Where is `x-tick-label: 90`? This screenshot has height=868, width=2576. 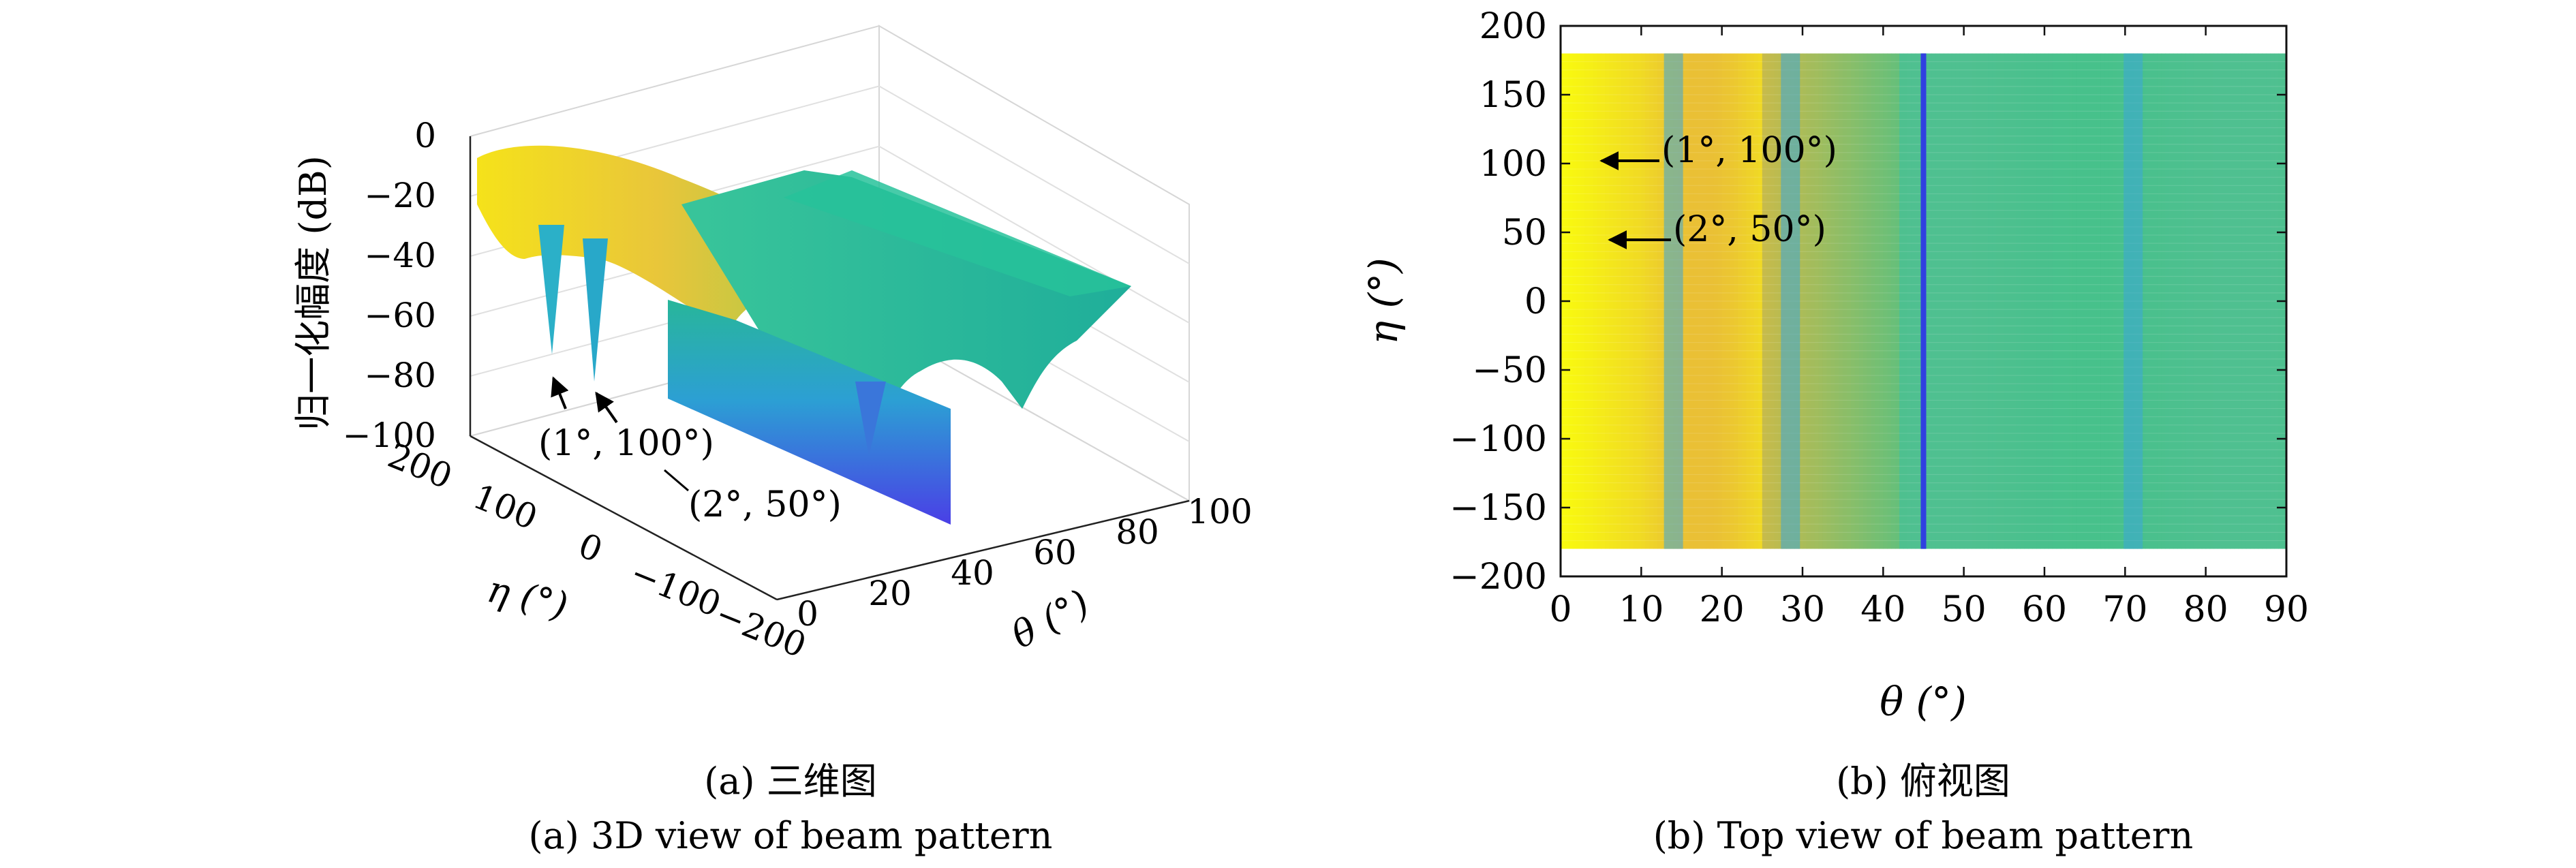 x-tick-label: 90 is located at coordinates (2286, 609).